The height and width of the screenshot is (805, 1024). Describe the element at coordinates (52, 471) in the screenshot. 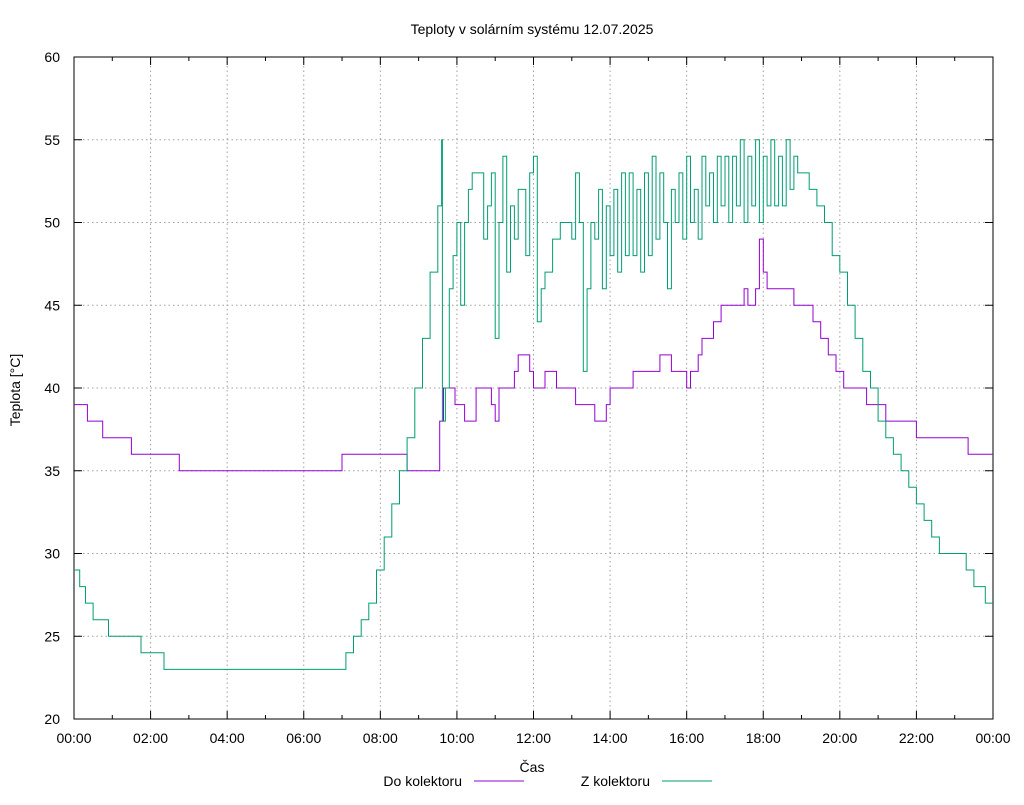

I see `y-tick-label: 35` at that location.